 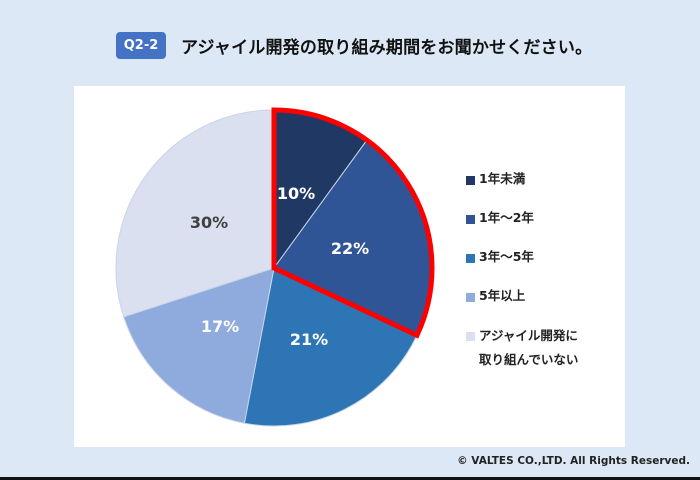 I want to click on slice-label-not-adopted: 30%, so click(x=209, y=222).